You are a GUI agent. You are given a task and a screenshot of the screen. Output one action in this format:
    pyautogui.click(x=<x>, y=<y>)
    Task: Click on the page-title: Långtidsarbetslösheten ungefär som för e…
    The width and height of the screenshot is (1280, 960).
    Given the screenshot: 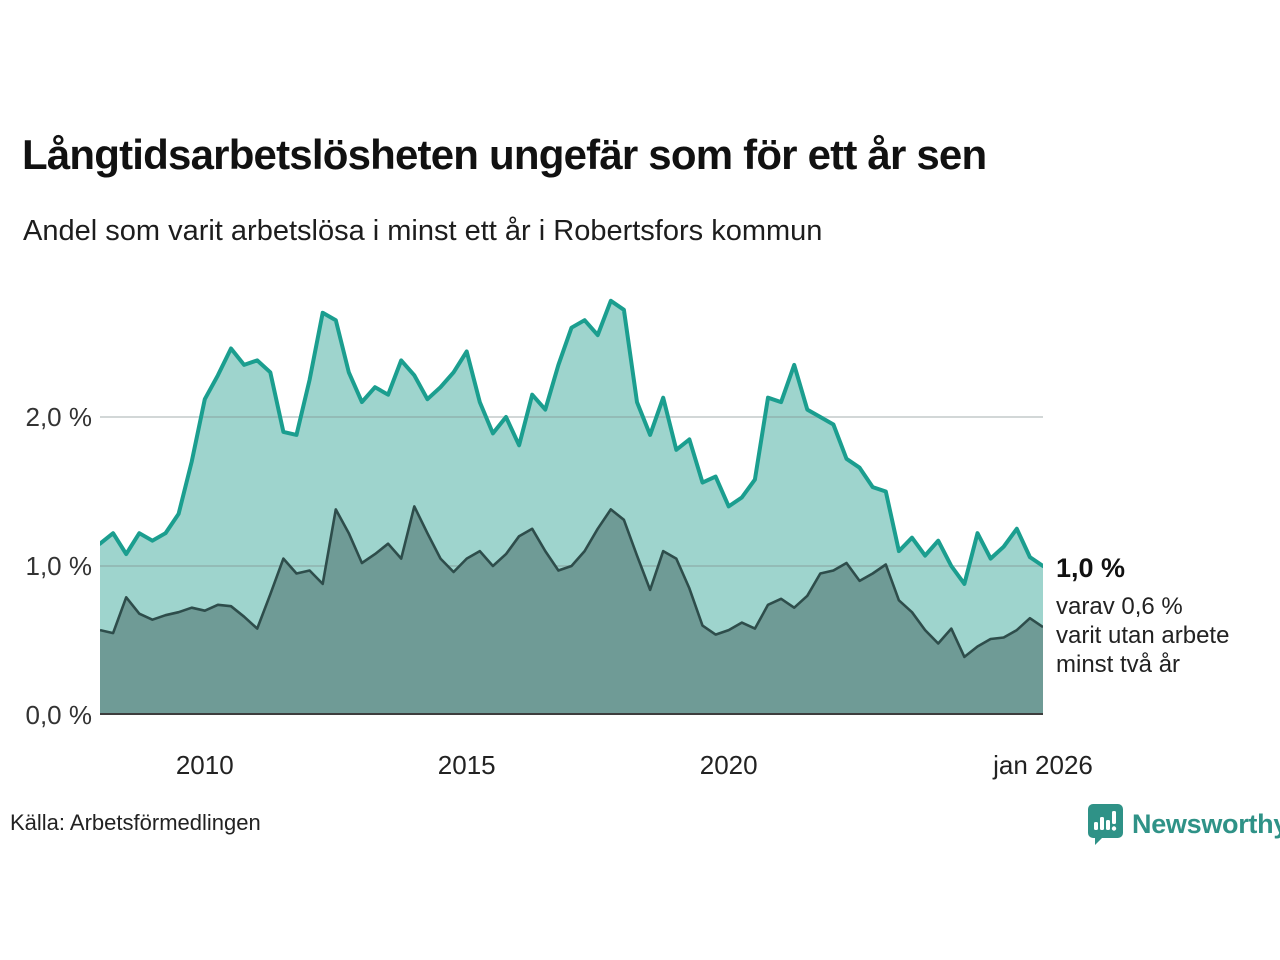 What is the action you would take?
    pyautogui.click(x=504, y=154)
    